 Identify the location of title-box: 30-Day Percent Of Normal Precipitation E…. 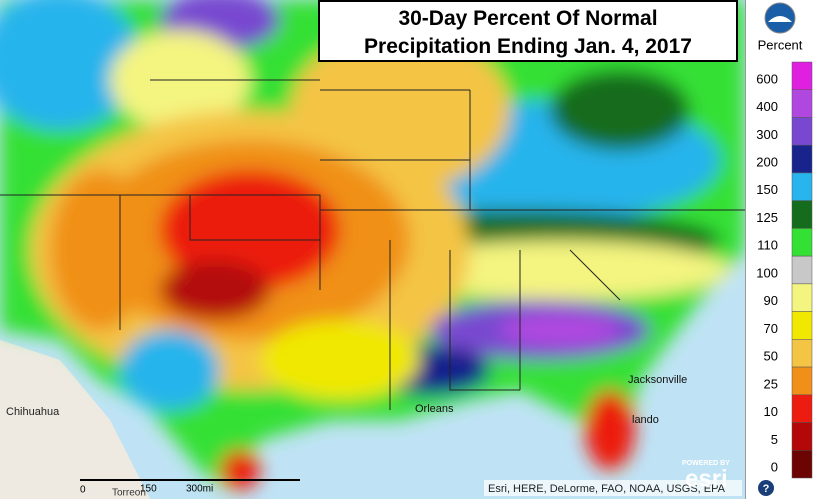
(528, 31).